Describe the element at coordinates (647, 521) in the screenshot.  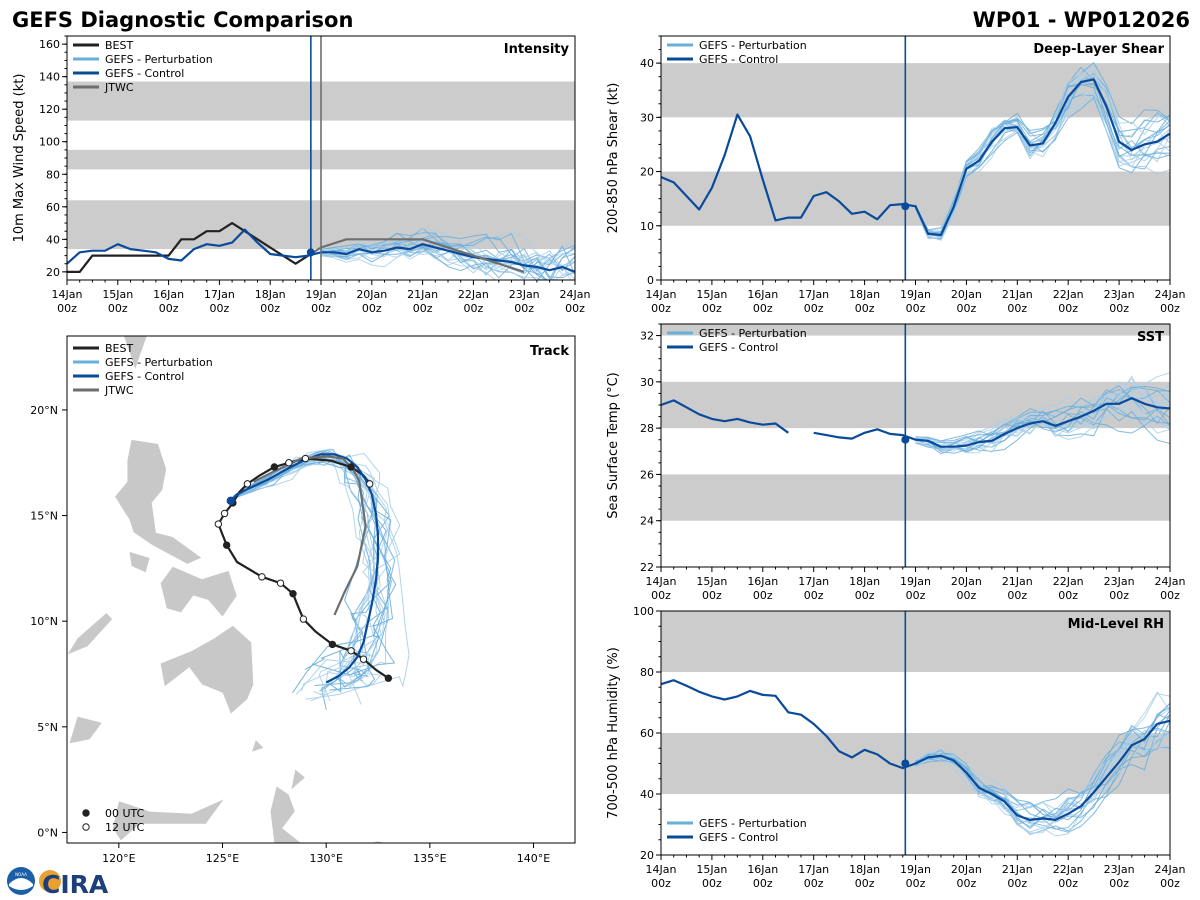
I see `sst-ytick-label: 24` at that location.